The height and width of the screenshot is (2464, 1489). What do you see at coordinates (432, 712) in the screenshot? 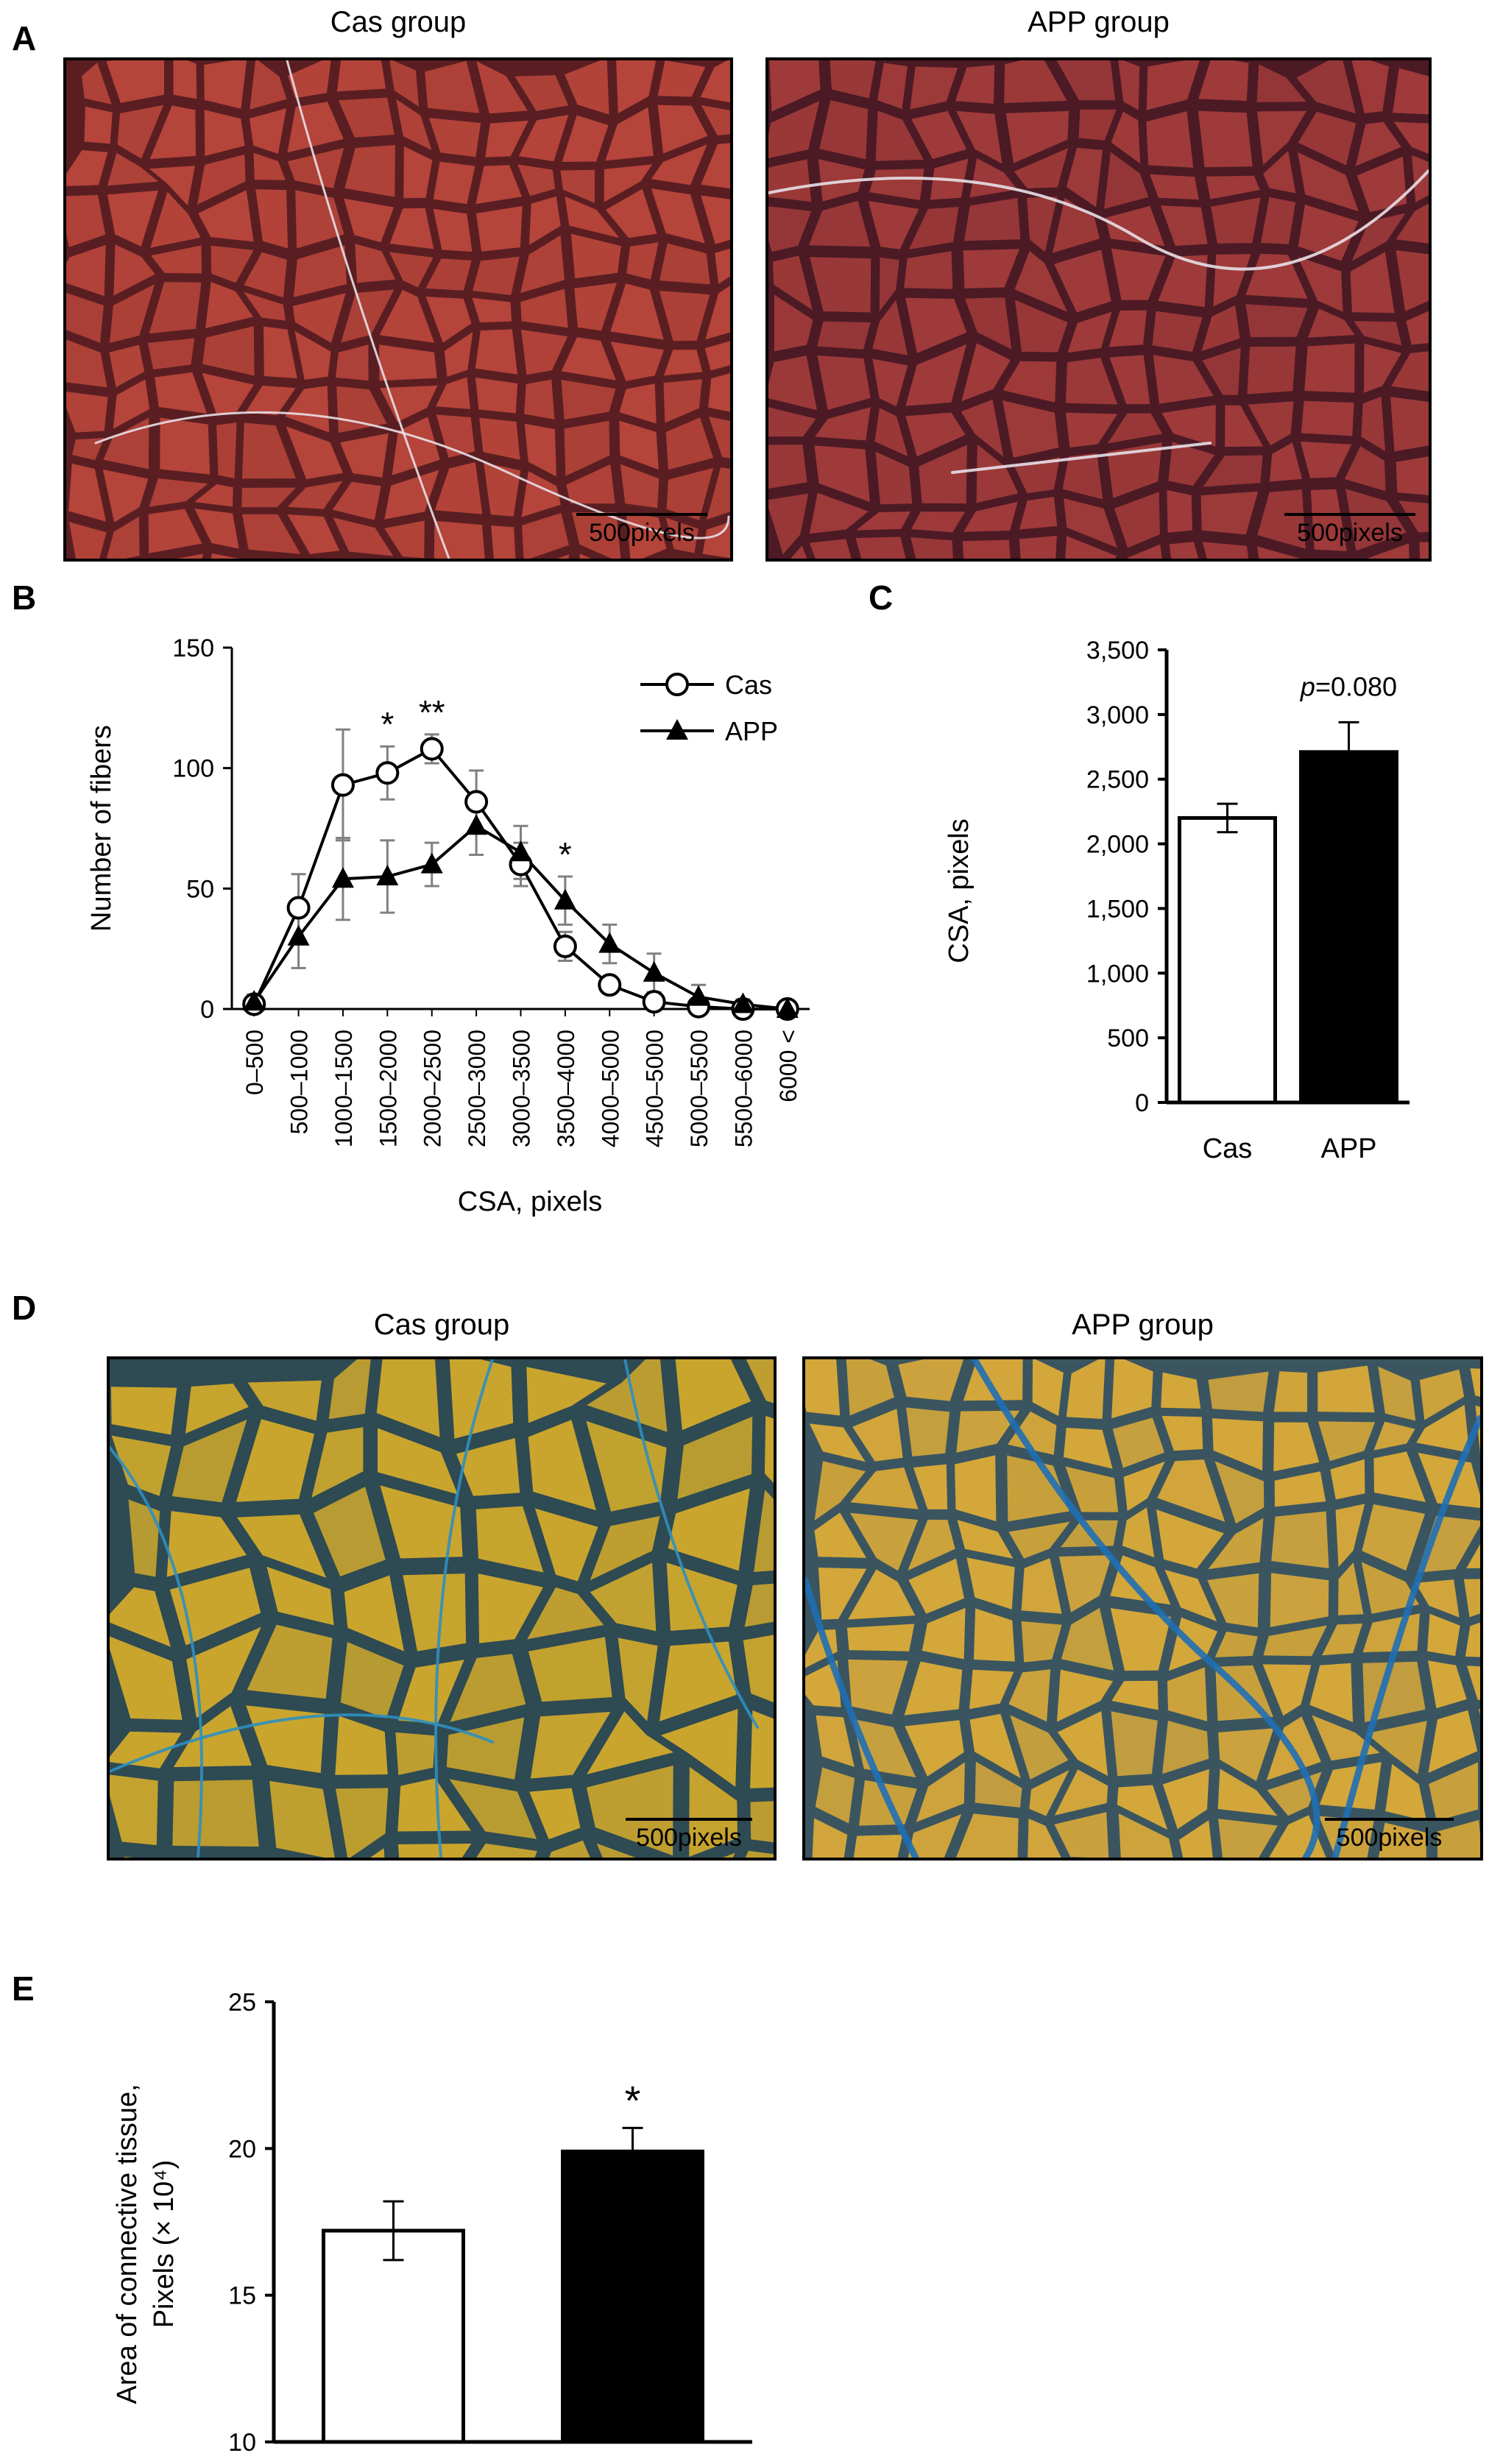
I see `significance-marker: **` at bounding box center [432, 712].